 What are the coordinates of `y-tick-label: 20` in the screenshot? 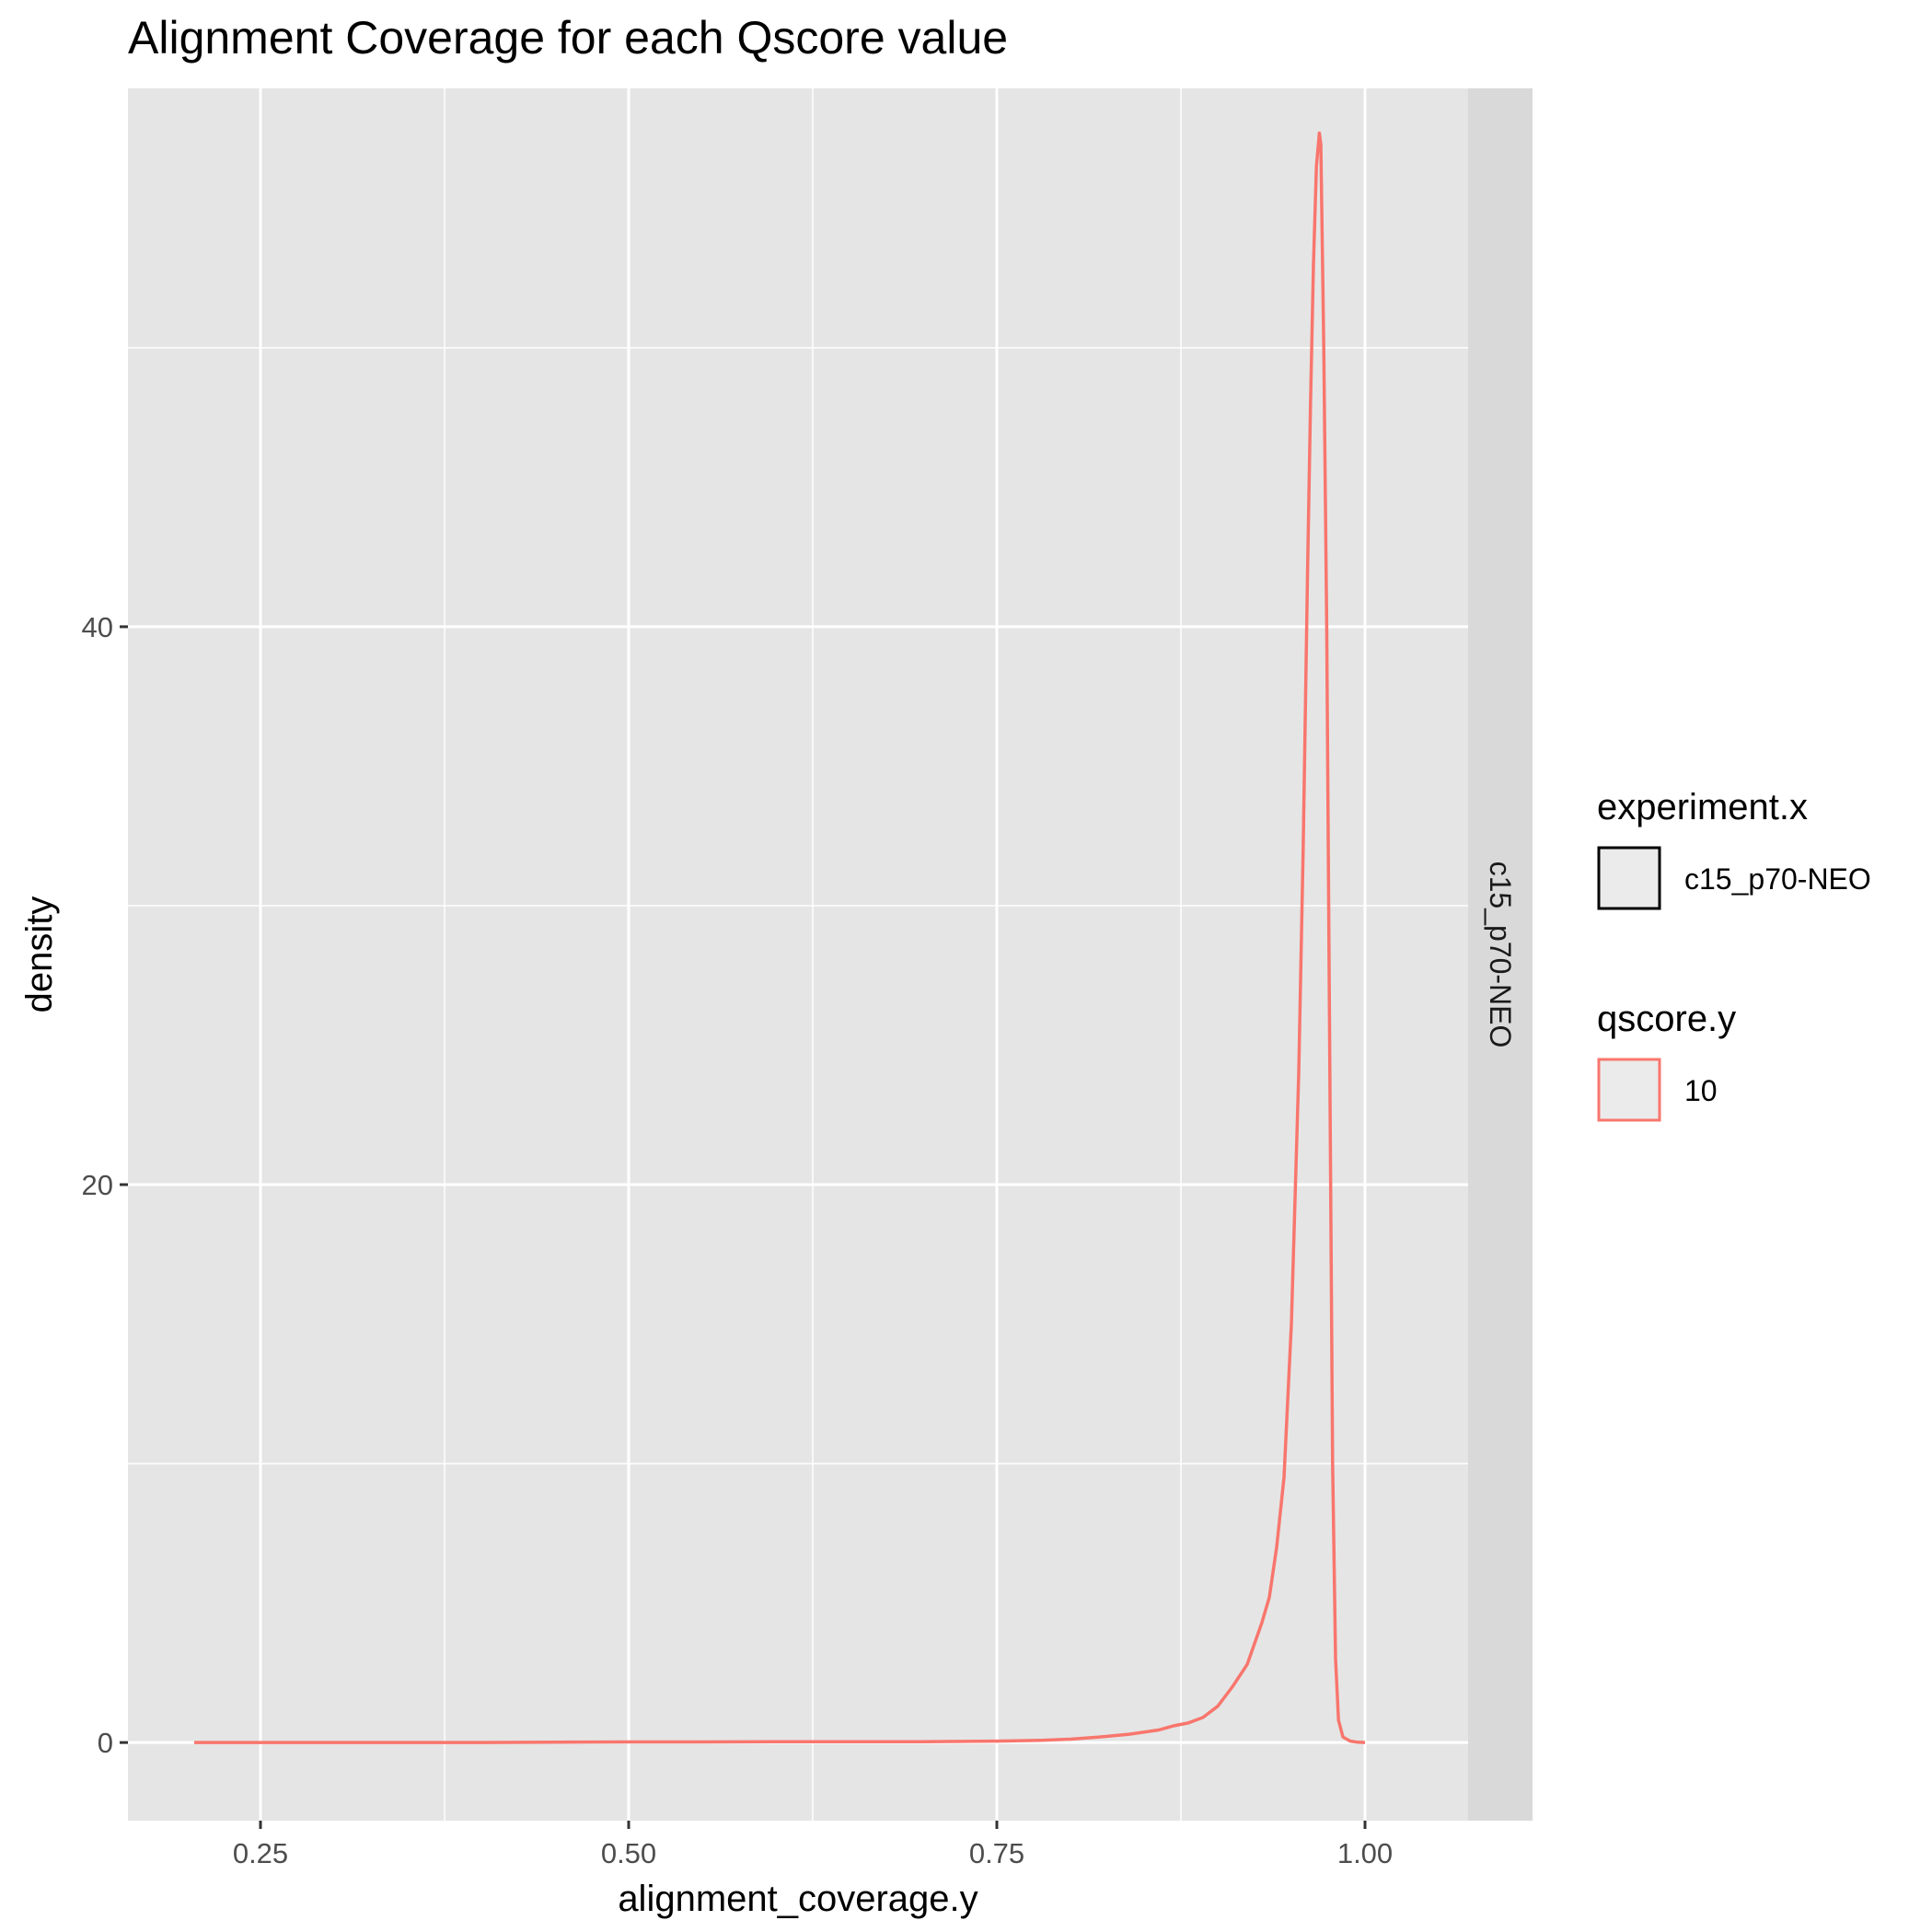 It's located at (98, 1185).